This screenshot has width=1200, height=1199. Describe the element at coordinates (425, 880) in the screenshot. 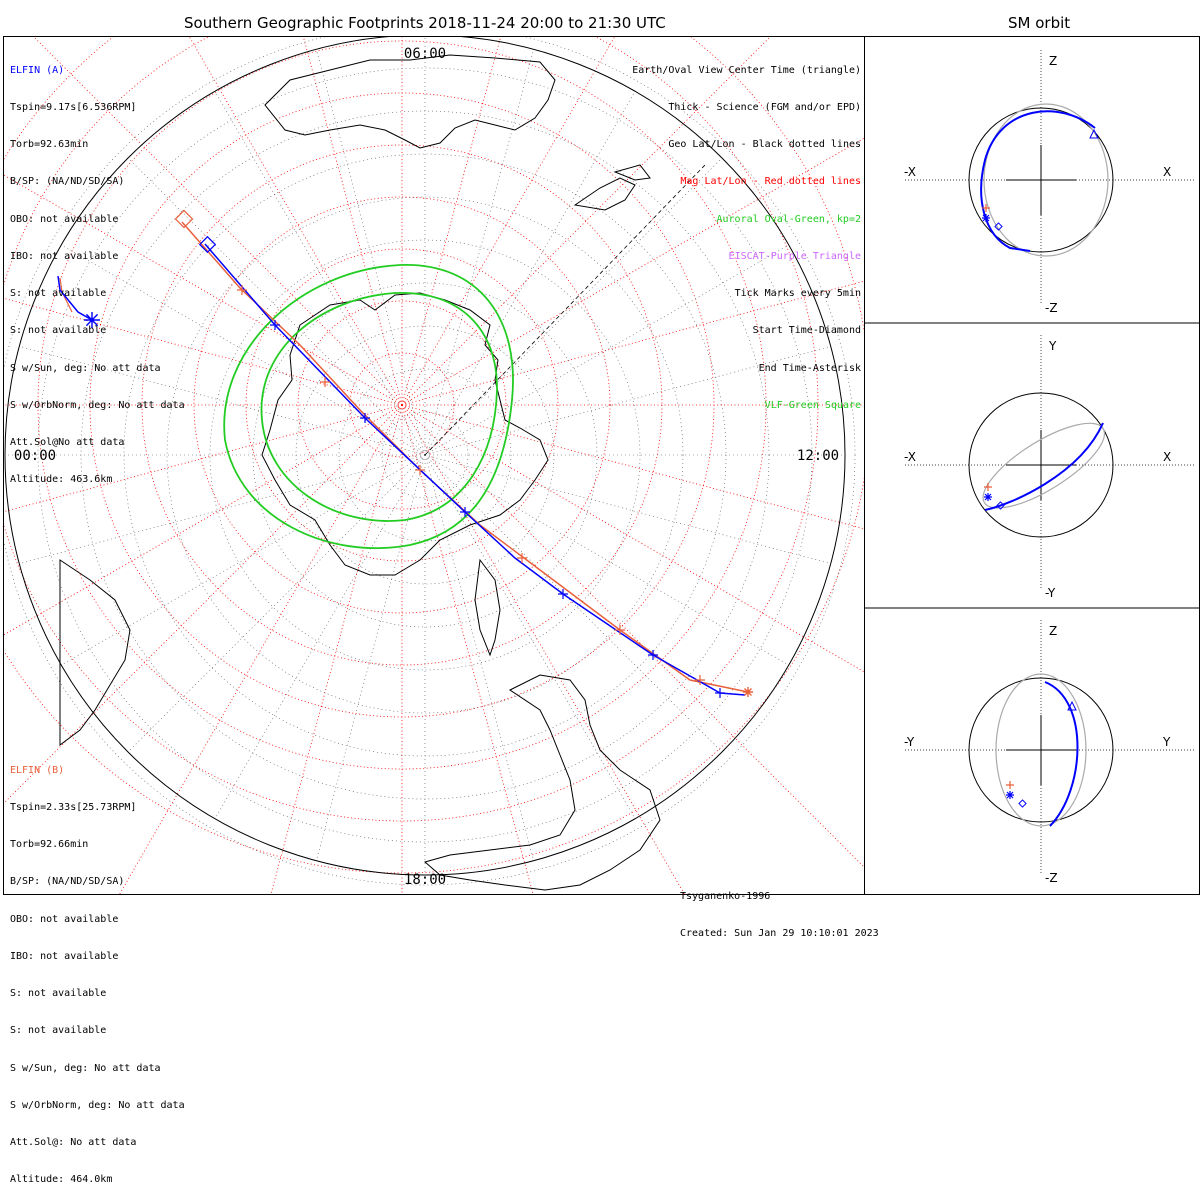

I see `time-label-bottom: 18:00` at that location.